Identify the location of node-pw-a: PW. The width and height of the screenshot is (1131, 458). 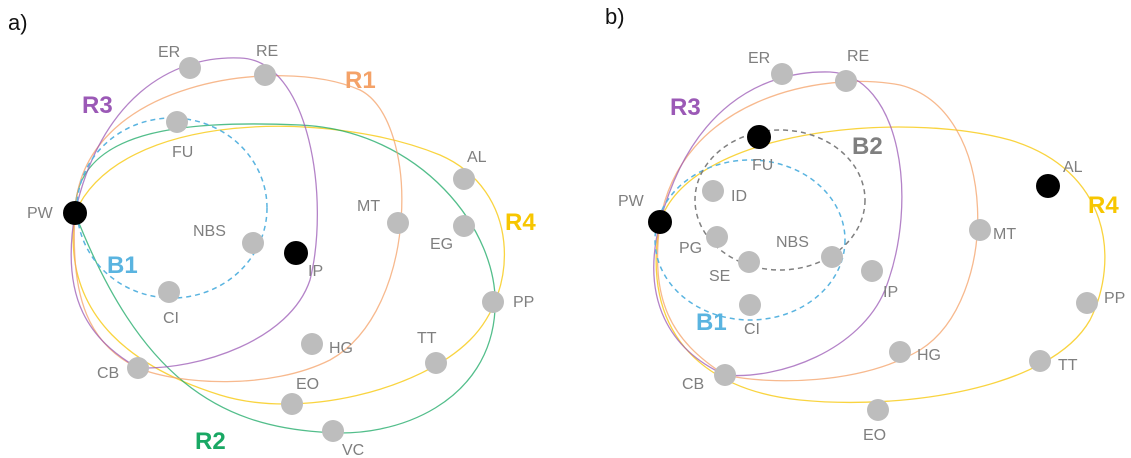
(57, 213).